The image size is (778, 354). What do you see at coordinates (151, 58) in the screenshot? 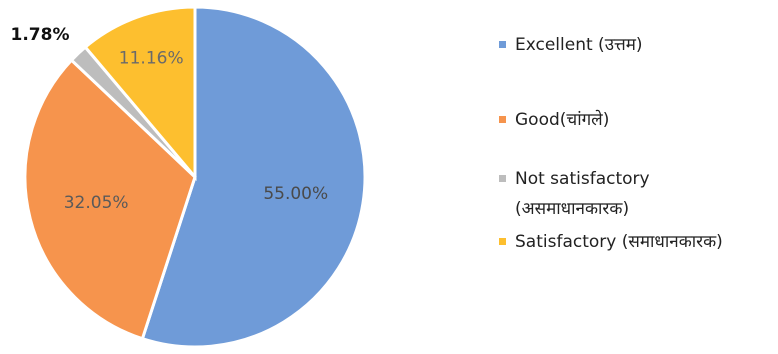
I see `data-label-satisfactory: 11.16%` at bounding box center [151, 58].